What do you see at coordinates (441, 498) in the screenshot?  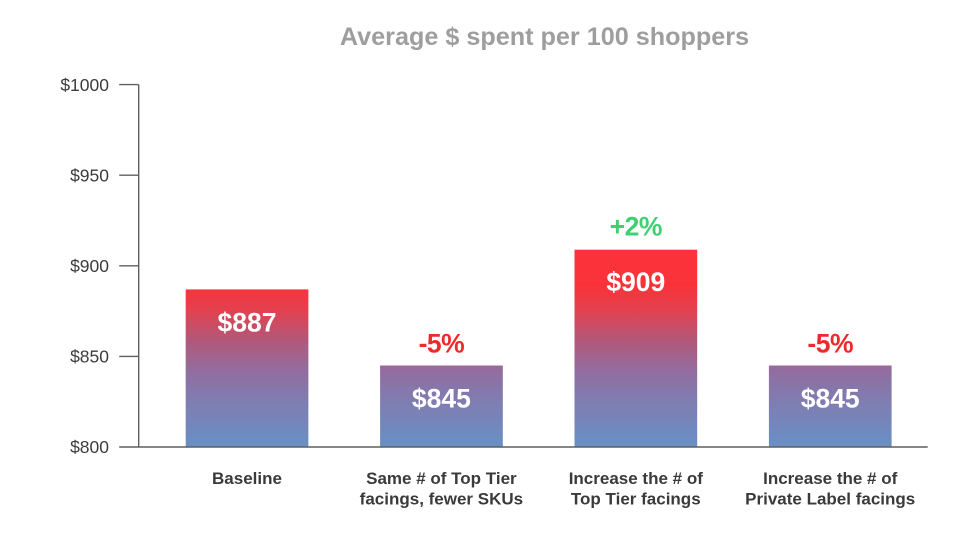 I see `svg-text: facings, fewer SKUs` at bounding box center [441, 498].